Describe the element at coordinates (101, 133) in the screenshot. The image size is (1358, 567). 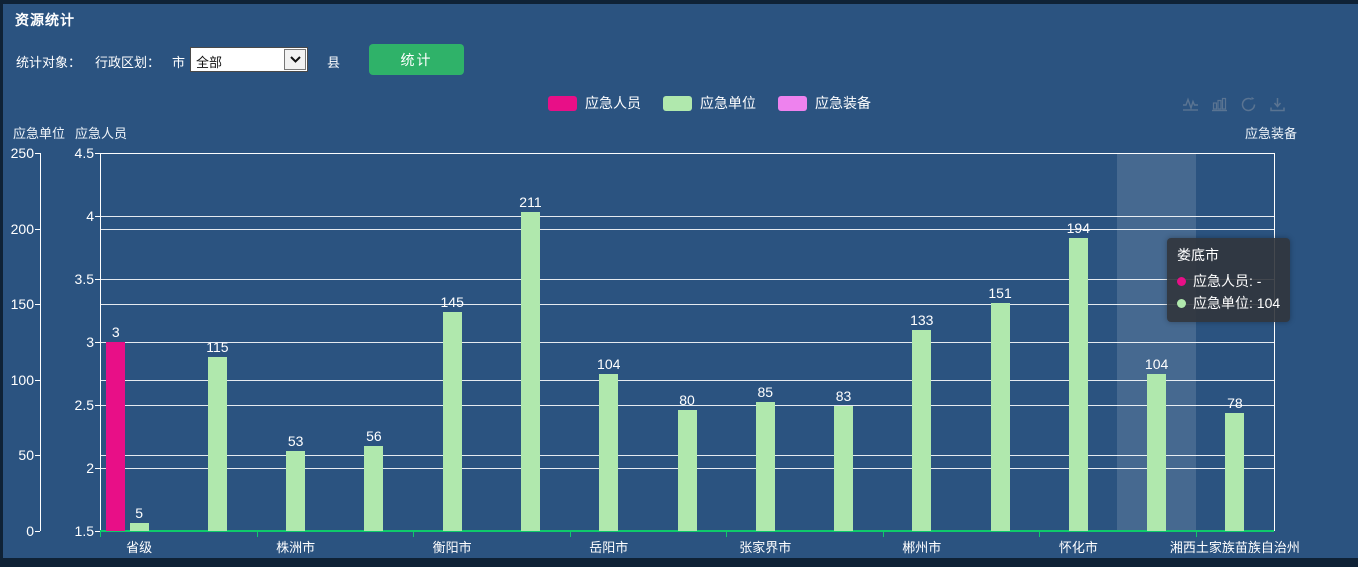
I see `y-axis-name-personnel: 应急人员` at that location.